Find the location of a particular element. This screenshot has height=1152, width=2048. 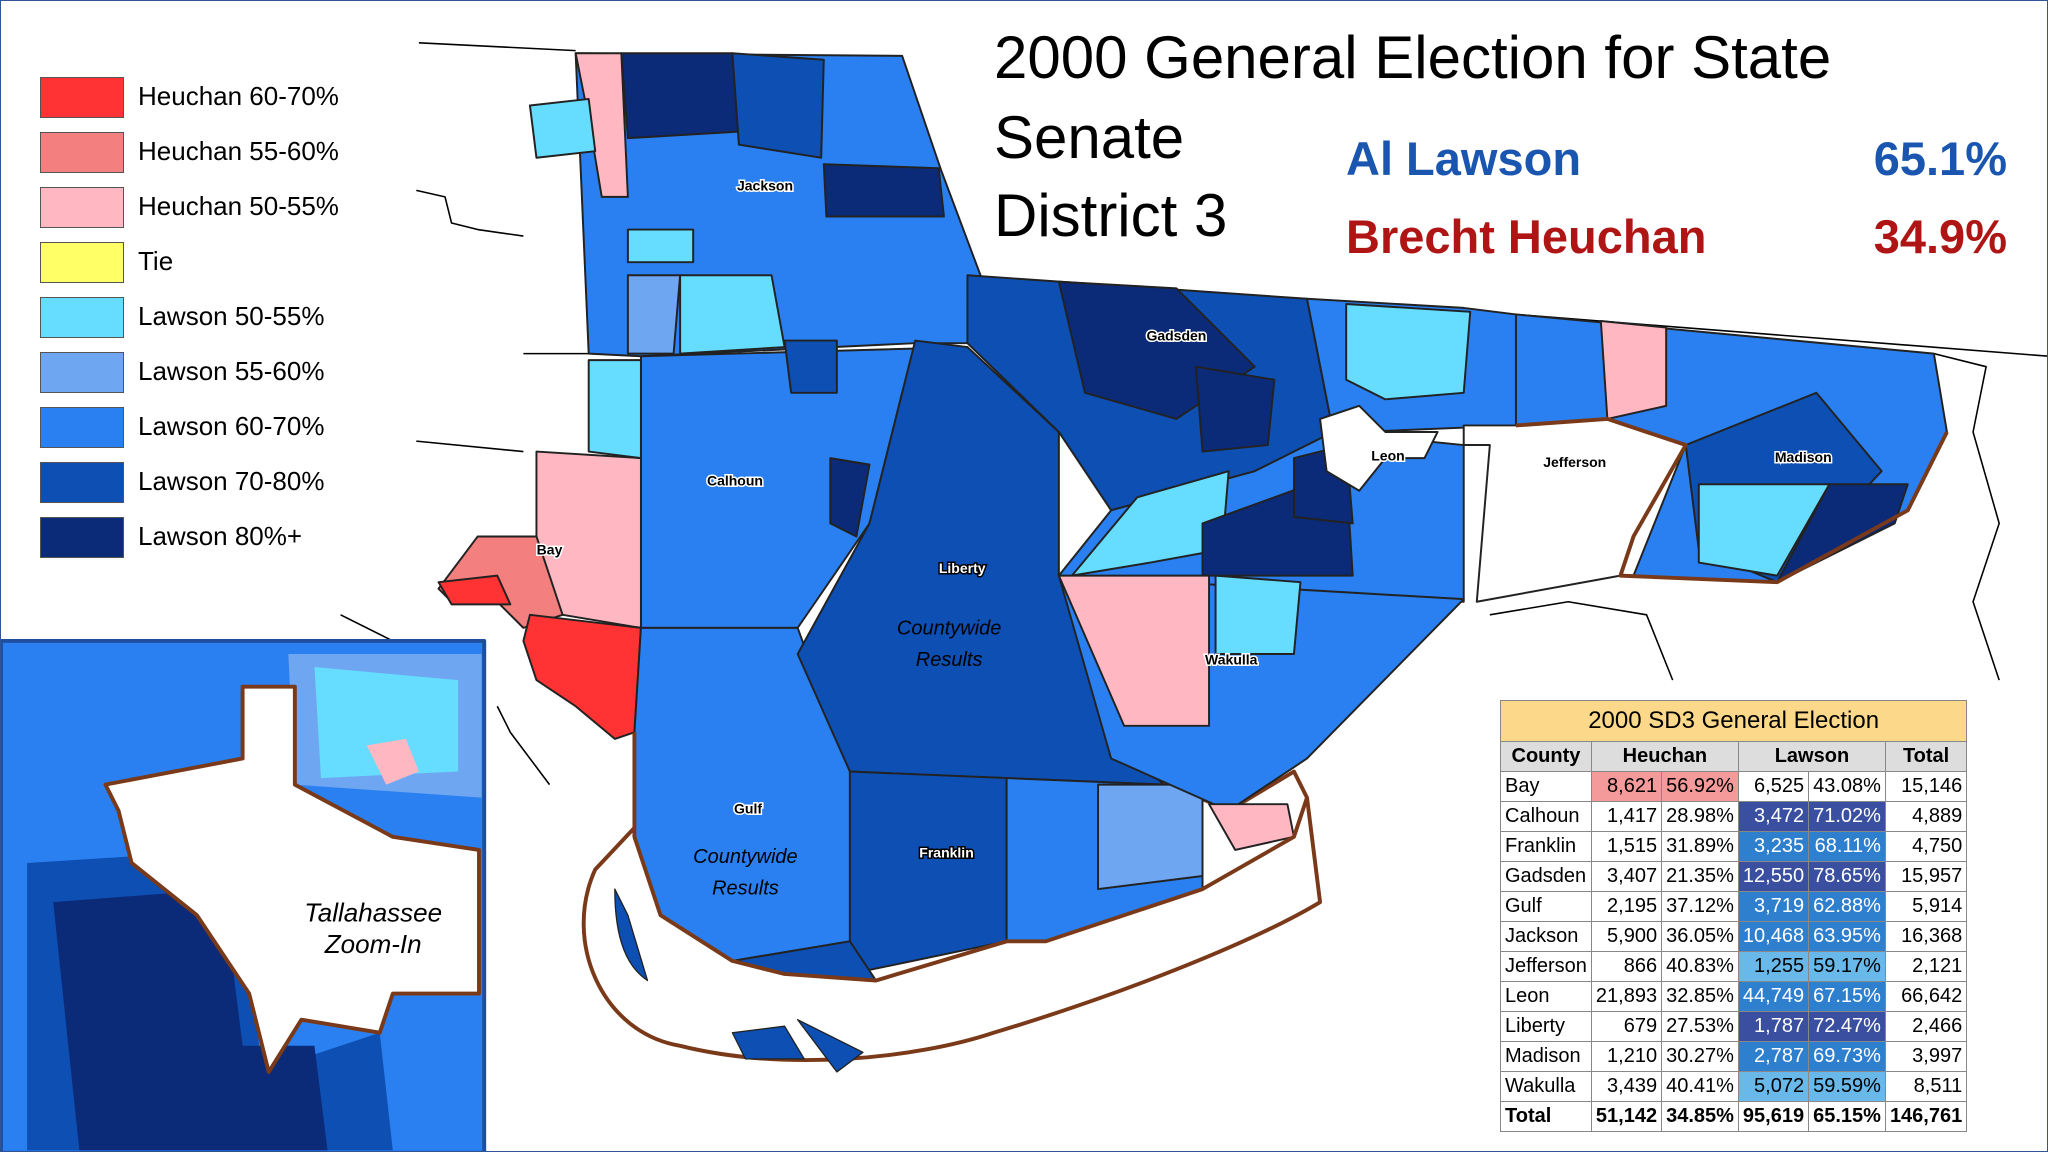

table-cell: Gadsden is located at coordinates (1546, 876).